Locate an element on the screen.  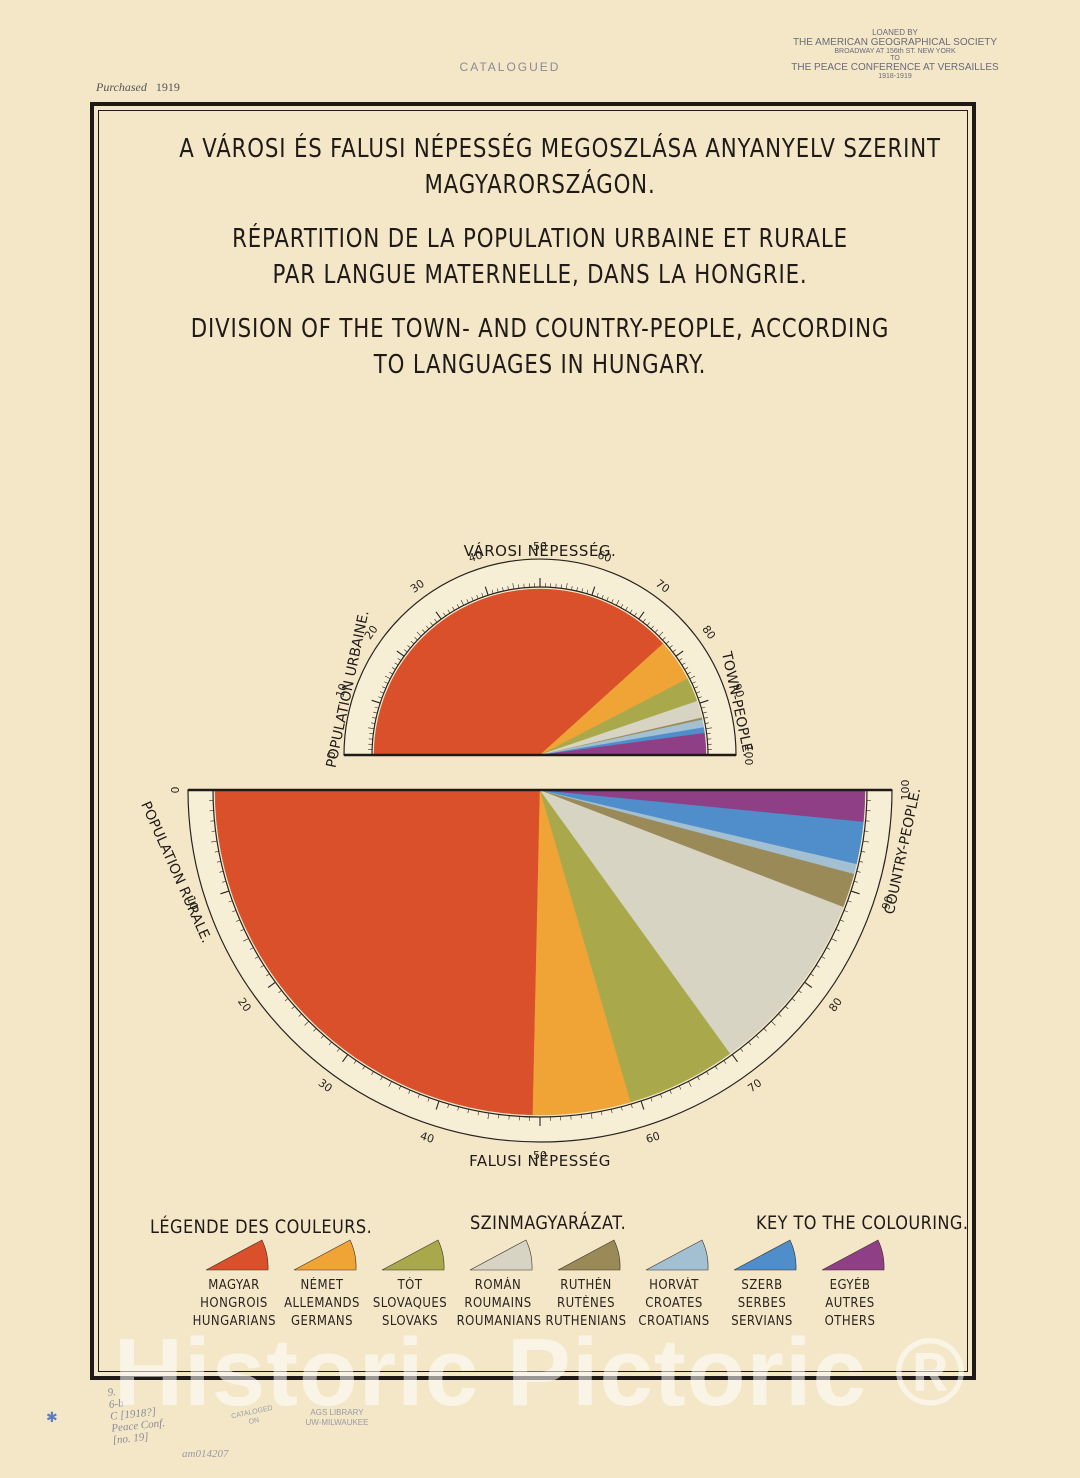
scale-tick-label: 80 is located at coordinates (708, 632).